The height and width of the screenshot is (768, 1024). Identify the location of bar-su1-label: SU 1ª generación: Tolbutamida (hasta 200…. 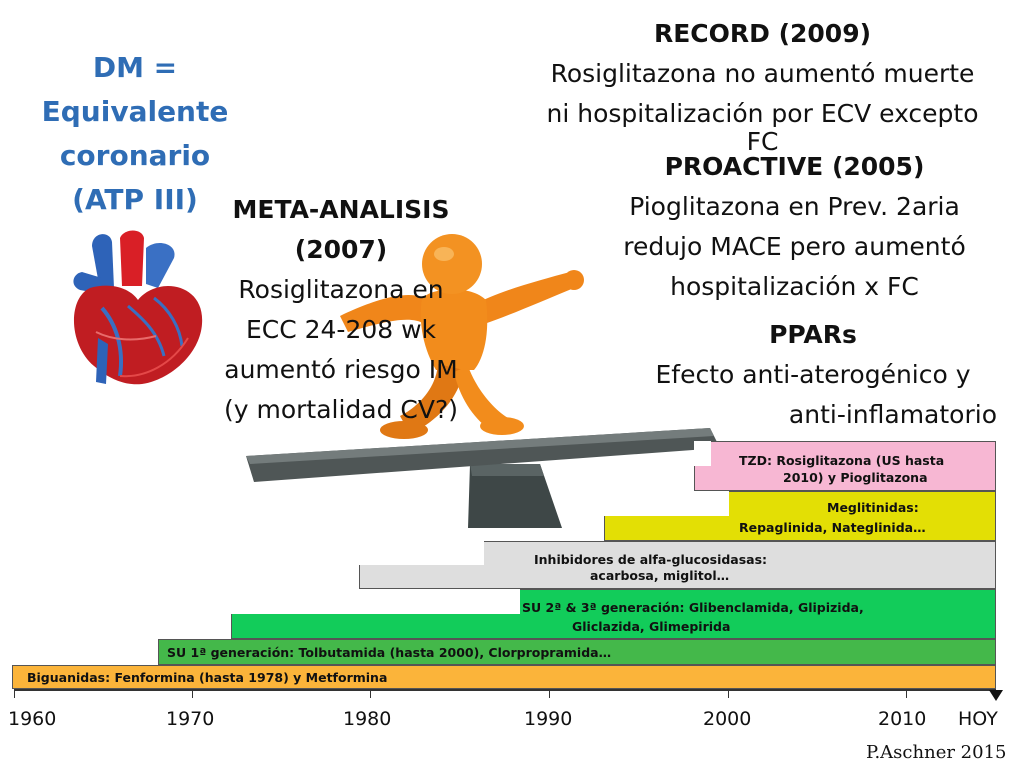
(389, 652).